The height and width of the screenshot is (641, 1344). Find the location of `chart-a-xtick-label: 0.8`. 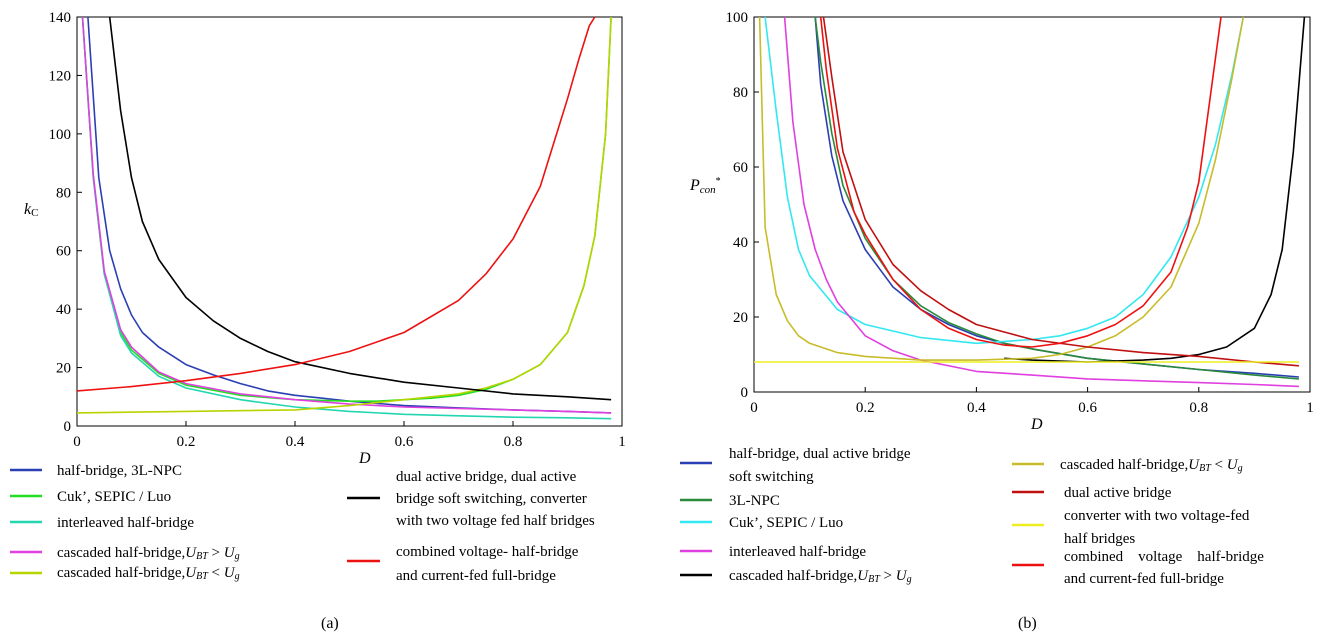

chart-a-xtick-label: 0.8 is located at coordinates (513, 442).